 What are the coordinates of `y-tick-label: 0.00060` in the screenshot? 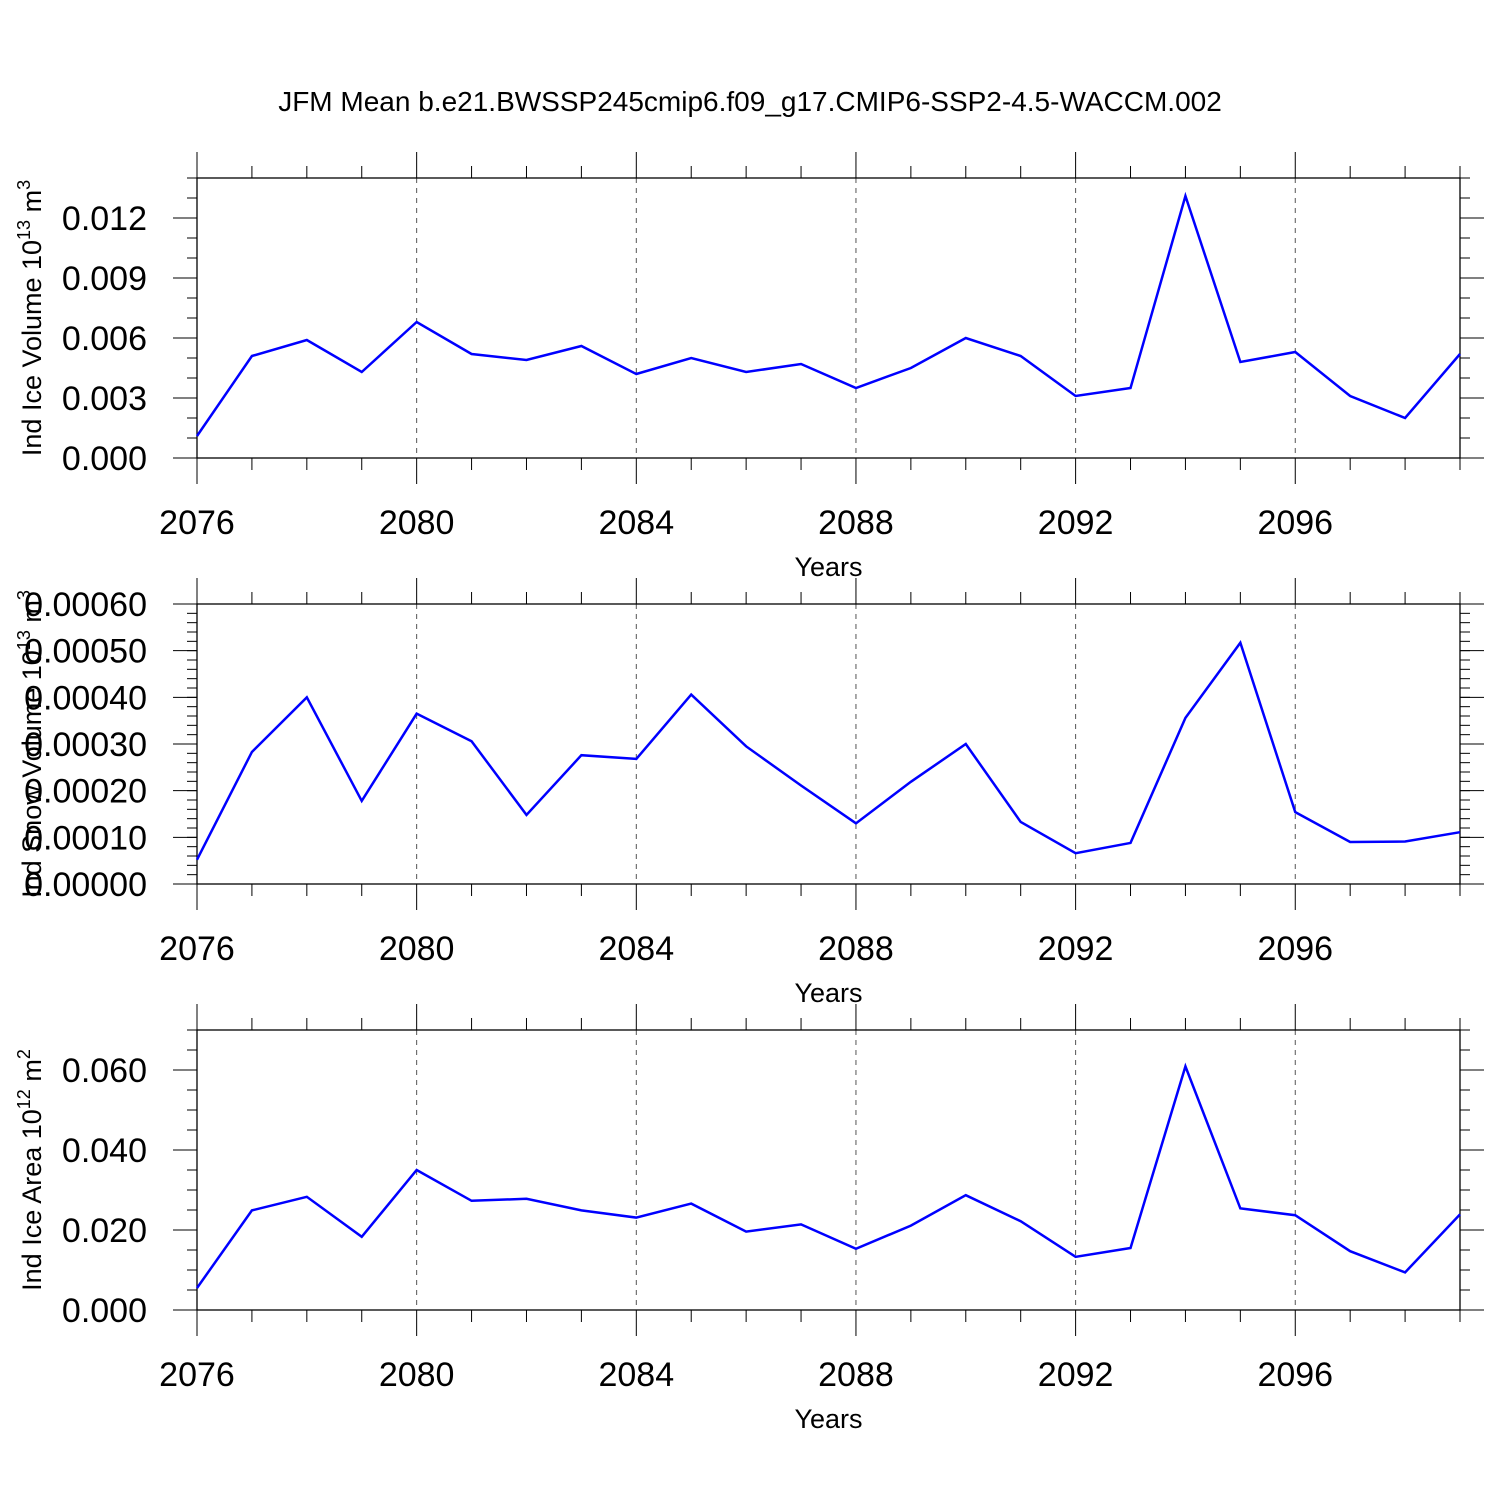 It's located at (85, 605).